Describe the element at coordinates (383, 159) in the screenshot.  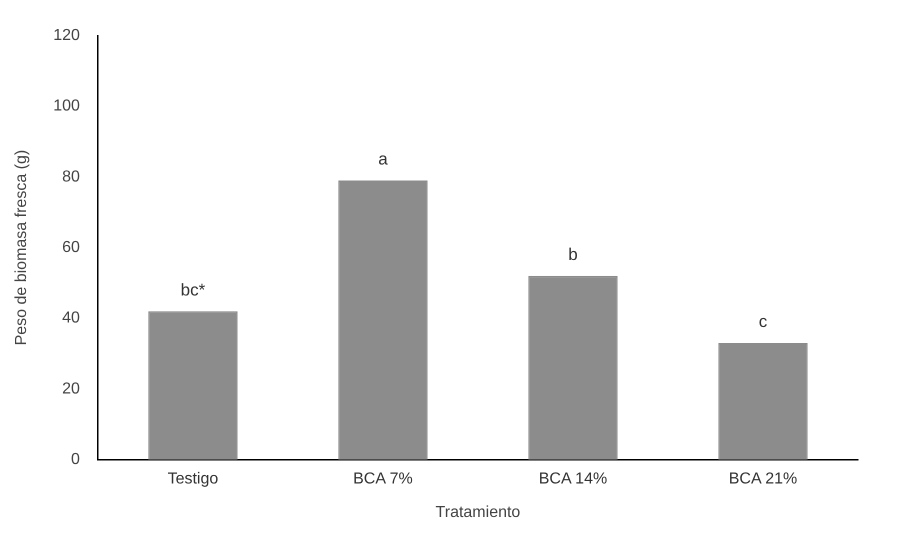
I see `annotation: a` at that location.